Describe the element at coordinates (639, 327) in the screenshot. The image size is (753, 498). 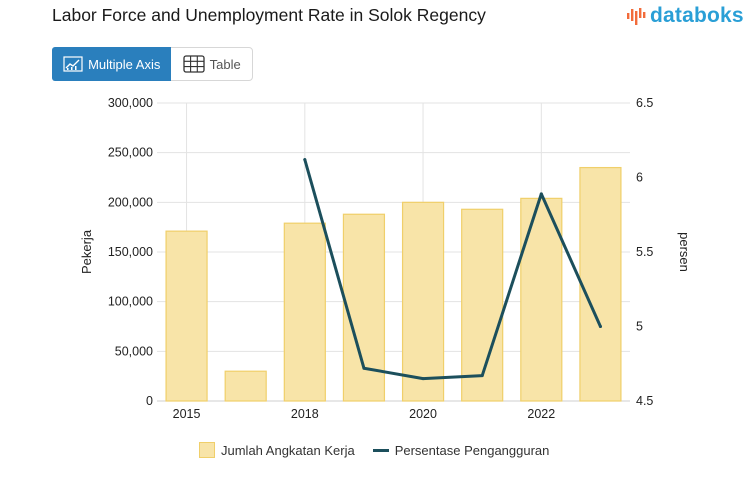
I see `y-right-tick-label: 5` at that location.